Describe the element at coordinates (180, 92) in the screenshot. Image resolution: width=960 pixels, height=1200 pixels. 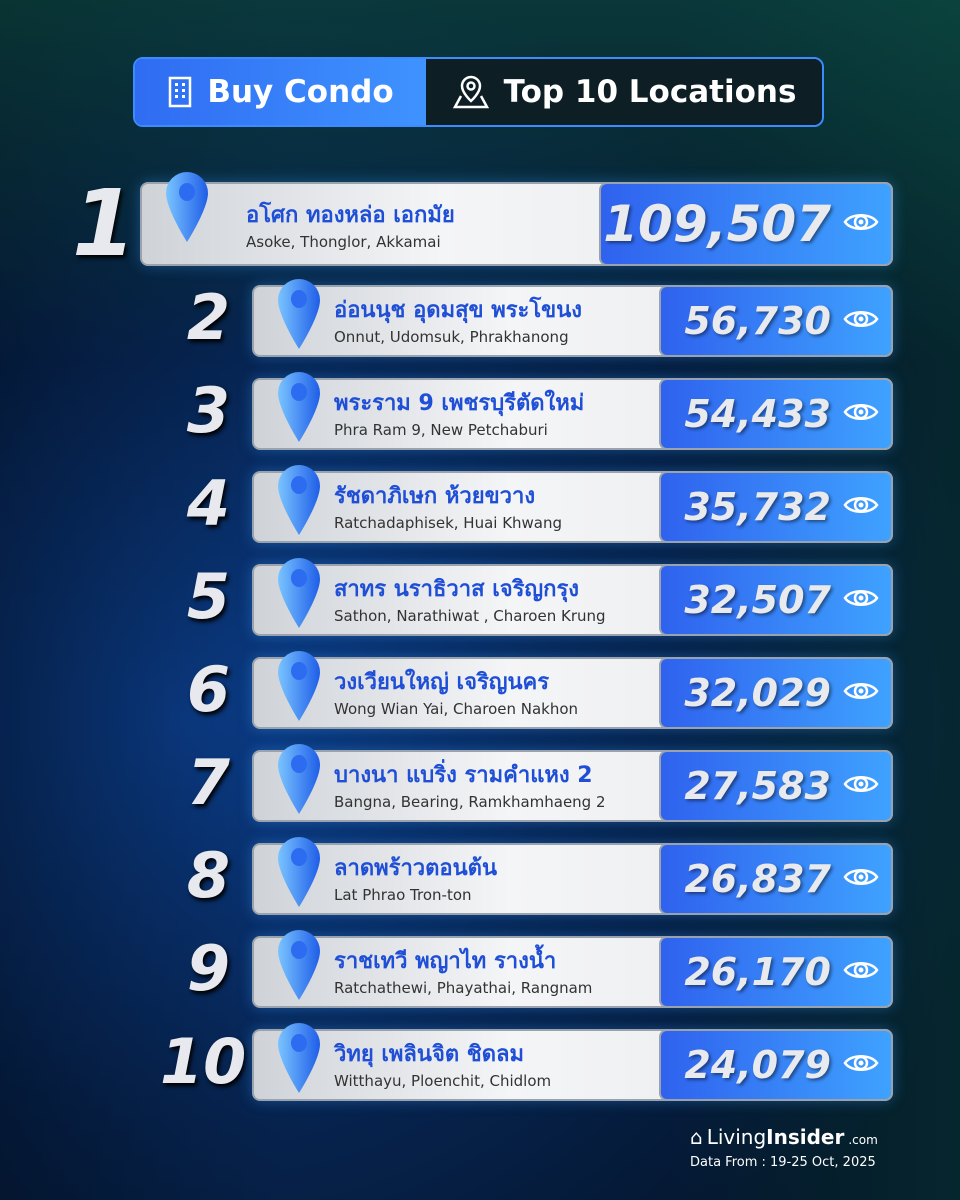
I see `building-icon` at that location.